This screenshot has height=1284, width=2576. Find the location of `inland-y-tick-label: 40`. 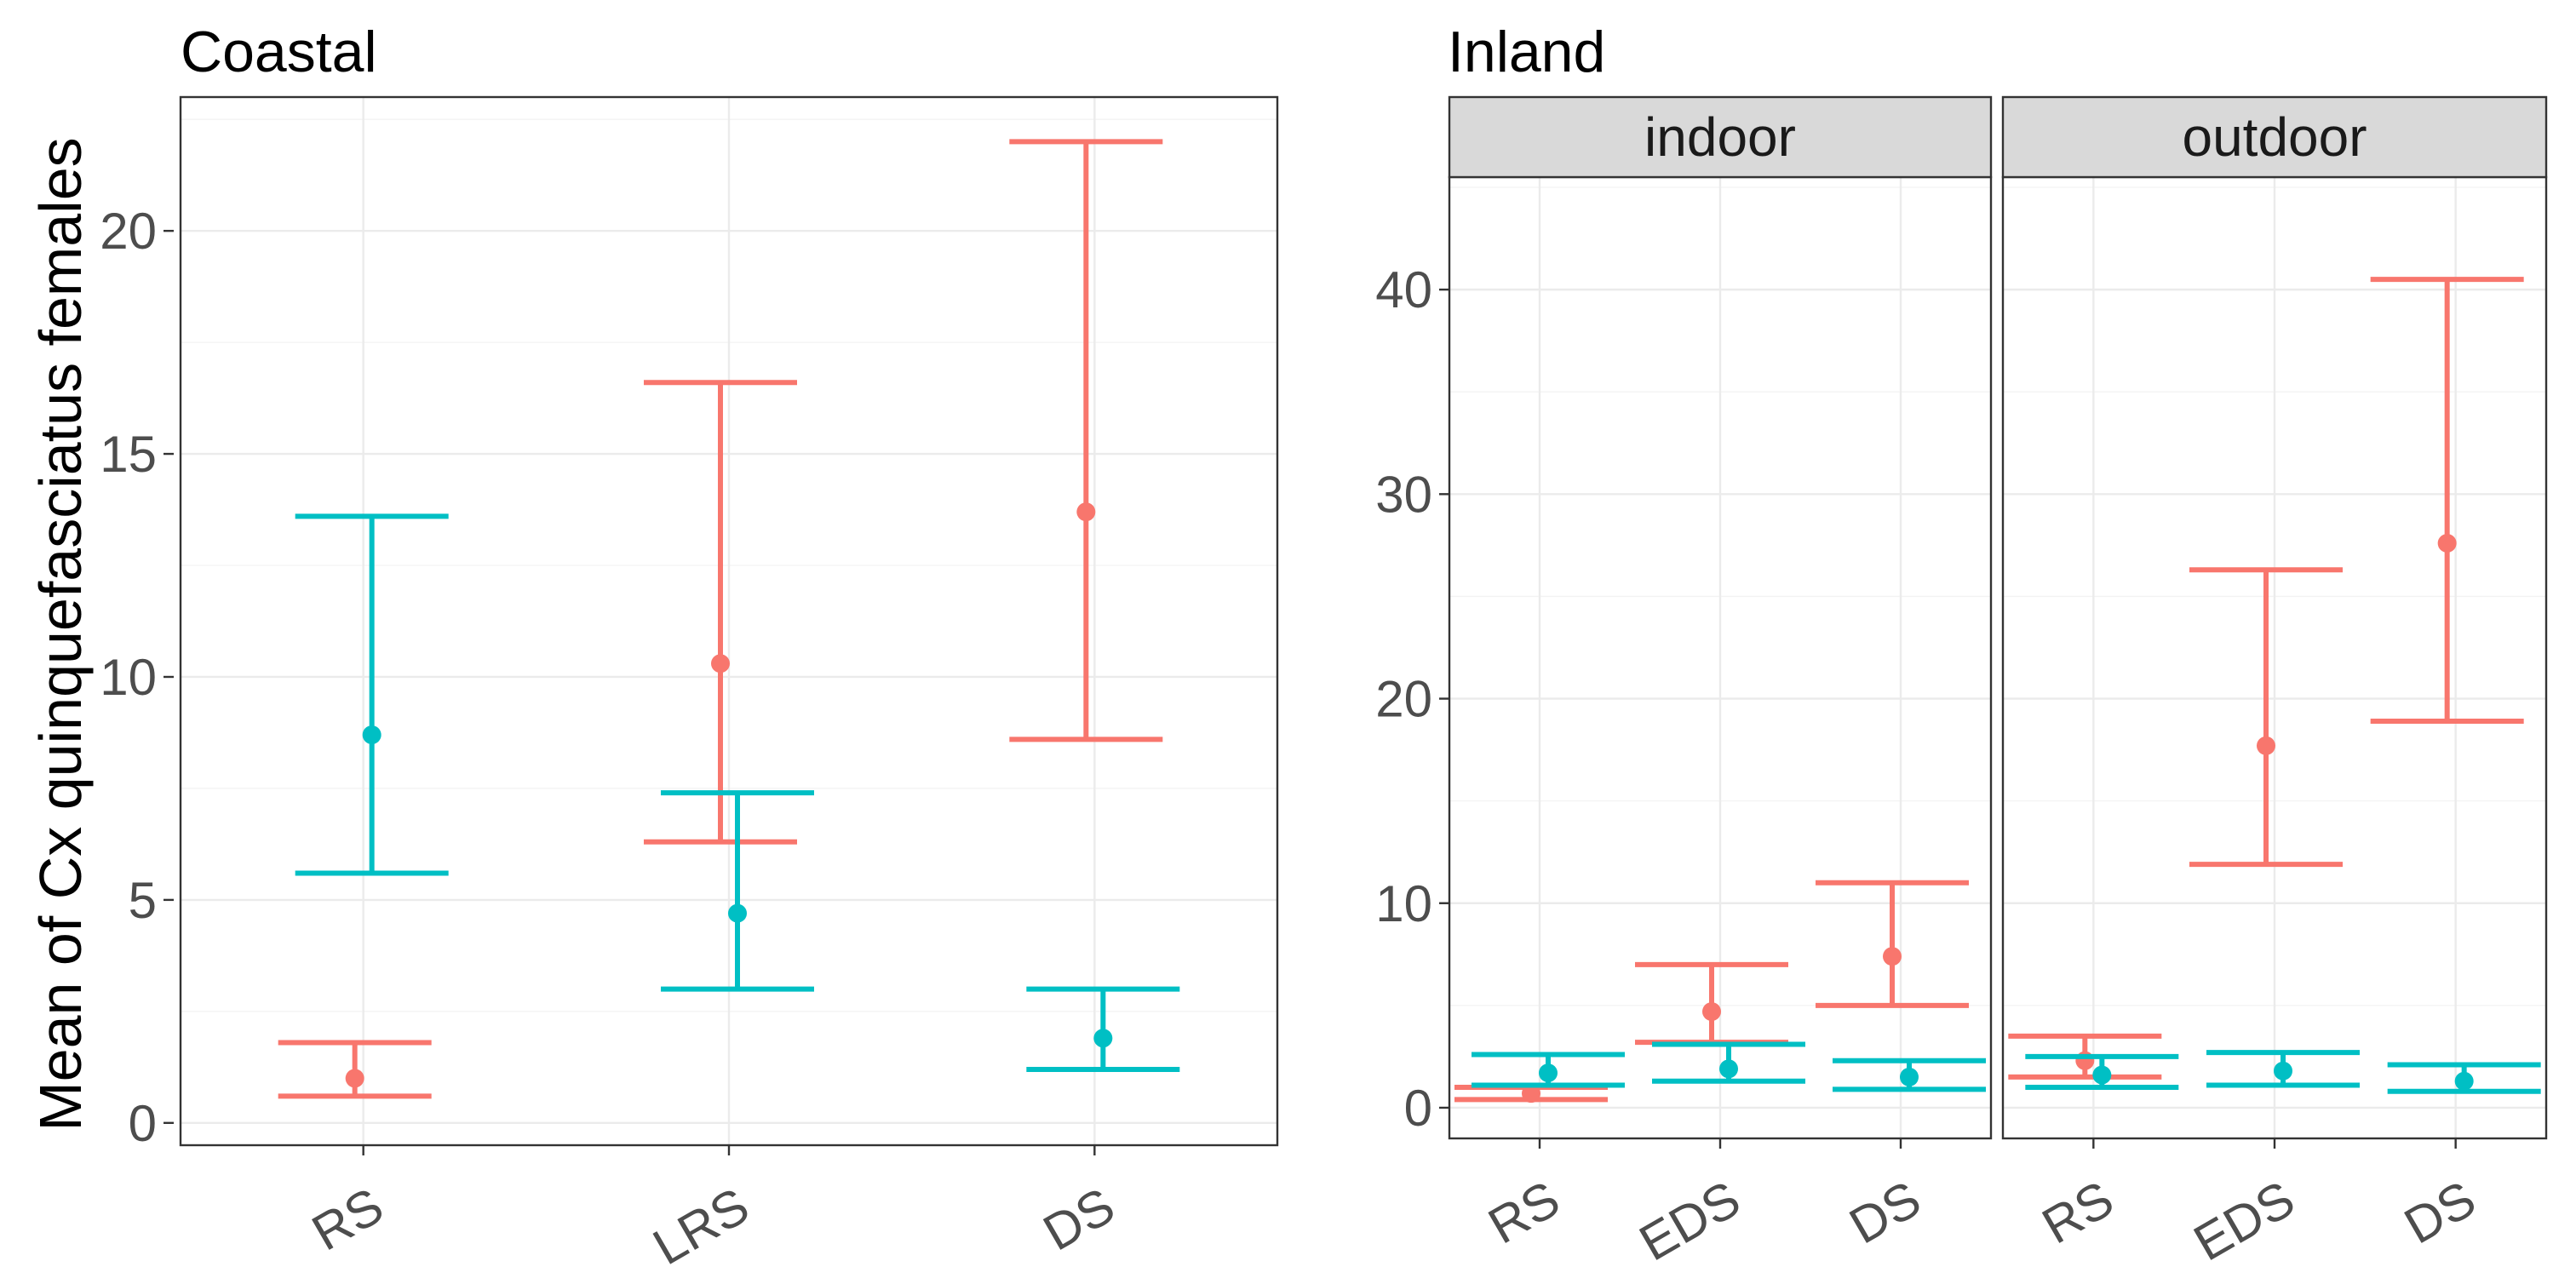

inland-y-tick-label: 40 is located at coordinates (1403, 289).